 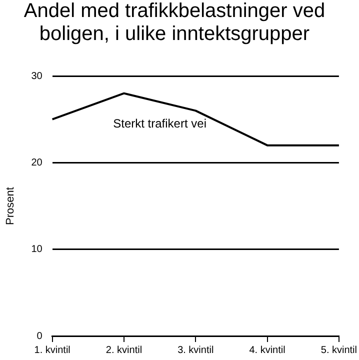 What do you see at coordinates (37, 162) in the screenshot?
I see `y-tick-label: 20` at bounding box center [37, 162].